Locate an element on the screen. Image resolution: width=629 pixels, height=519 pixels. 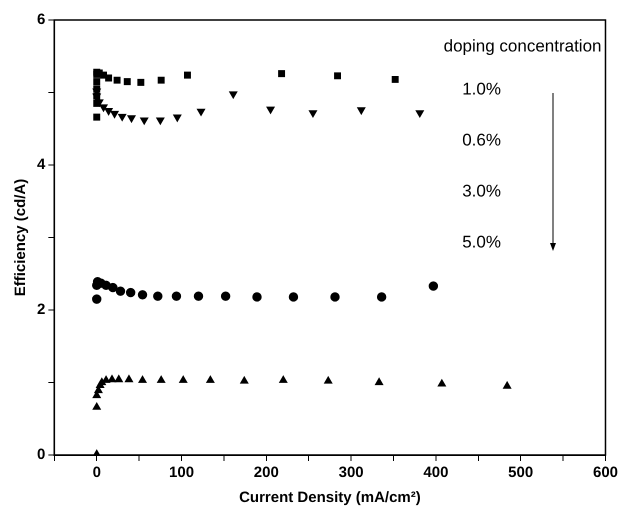
x-axis-title: Current Density (mA/cm²) is located at coordinates (330, 497).